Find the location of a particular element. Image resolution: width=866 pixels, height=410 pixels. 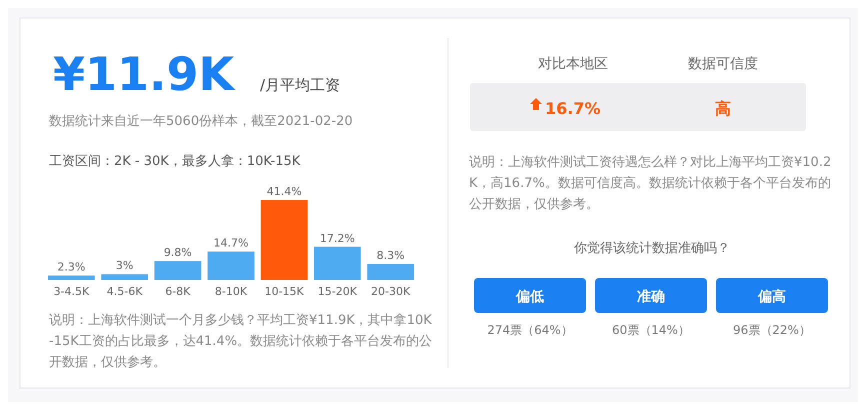

data-label: 8.3% is located at coordinates (390, 255).